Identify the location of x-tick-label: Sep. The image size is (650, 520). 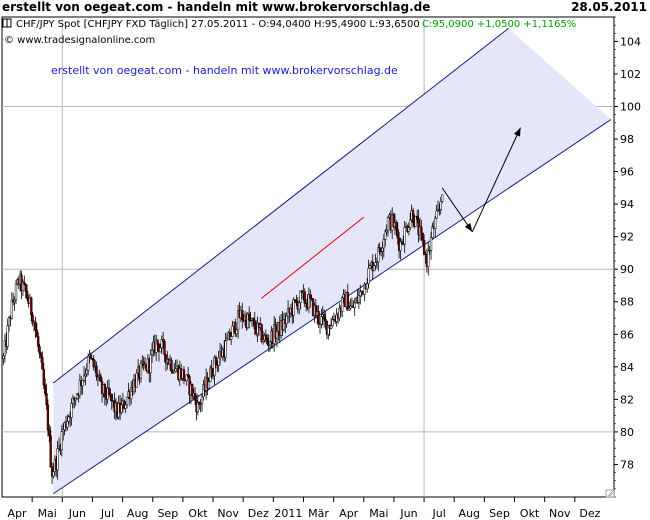
(167, 513).